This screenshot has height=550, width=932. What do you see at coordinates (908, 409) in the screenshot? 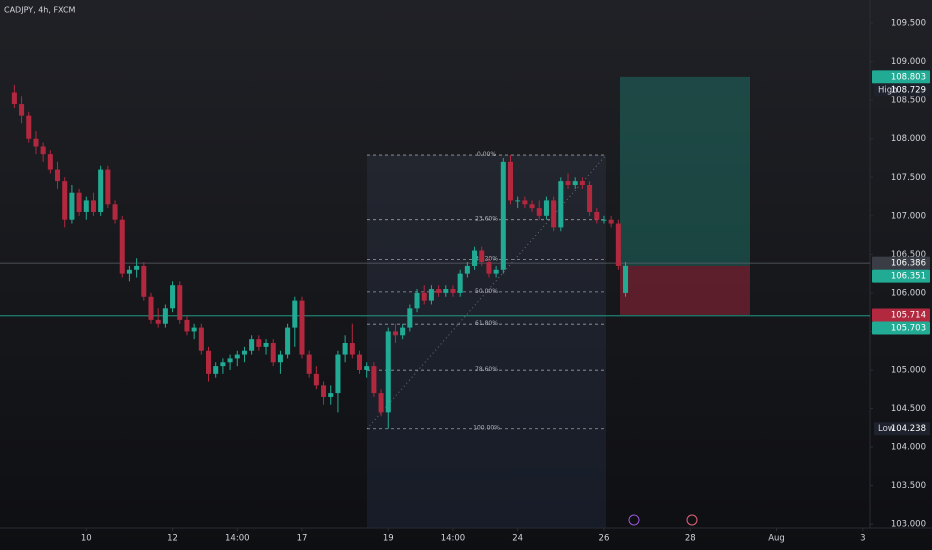
I see `y-tick-label: 104.500` at bounding box center [908, 409].